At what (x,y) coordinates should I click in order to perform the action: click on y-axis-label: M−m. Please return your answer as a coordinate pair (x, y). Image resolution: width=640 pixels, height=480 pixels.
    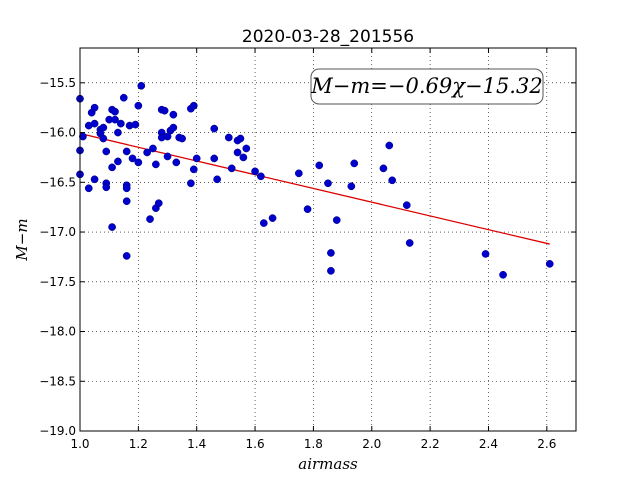
    Looking at the image, I should click on (22, 239).